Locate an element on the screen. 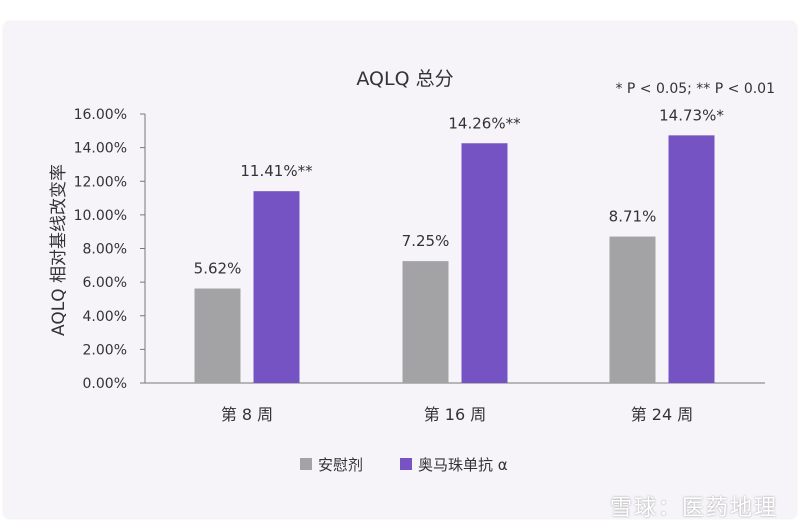 The height and width of the screenshot is (530, 800). y-tick-label: 4.00% is located at coordinates (105, 317).